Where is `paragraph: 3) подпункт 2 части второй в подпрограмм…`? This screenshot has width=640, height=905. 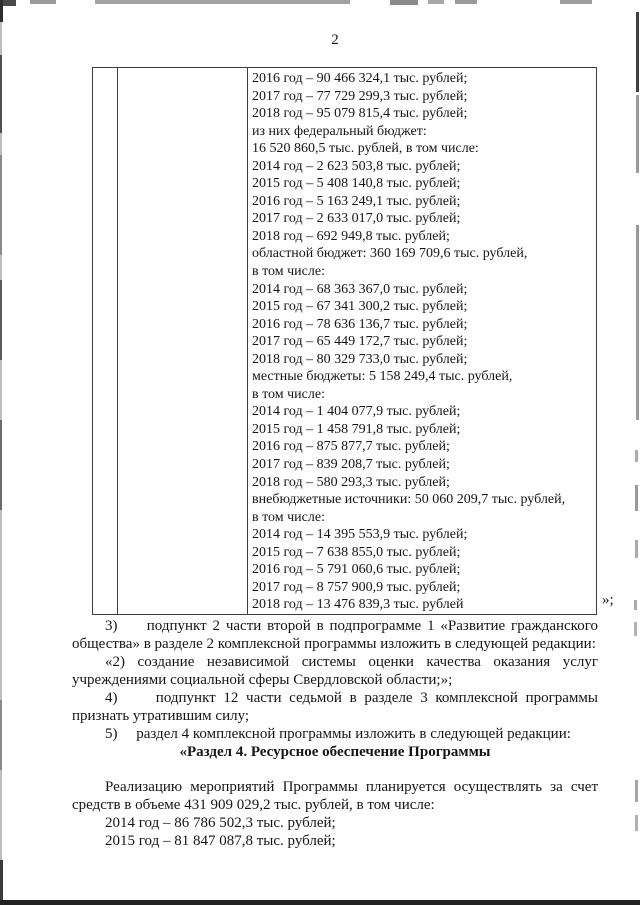
paragraph: 3) подпункт 2 части второй в подпрограмм… is located at coordinates (335, 635).